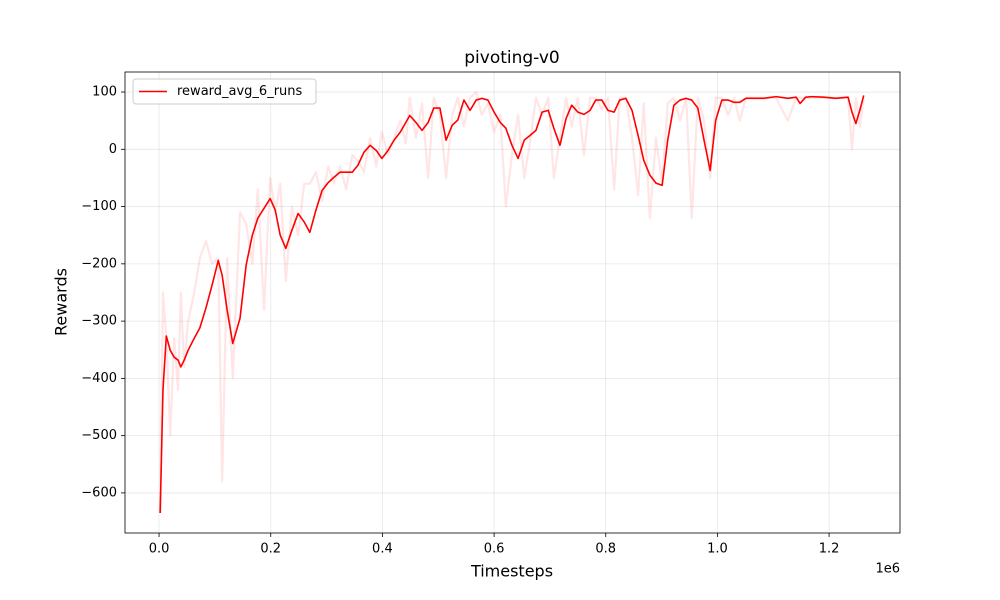  I want to click on y-axis-label: Rewards, so click(61, 302).